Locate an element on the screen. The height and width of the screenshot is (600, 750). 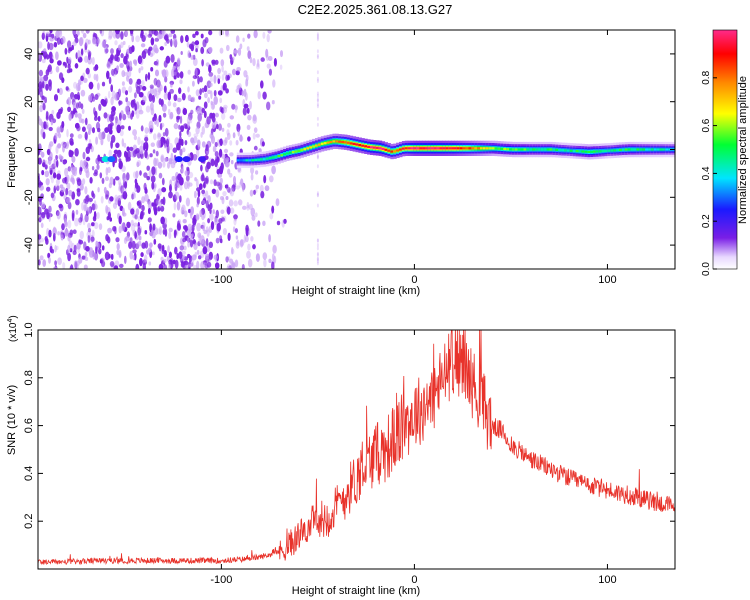
heatmap-ylabel: Frequency (Hz) is located at coordinates (12, 150).